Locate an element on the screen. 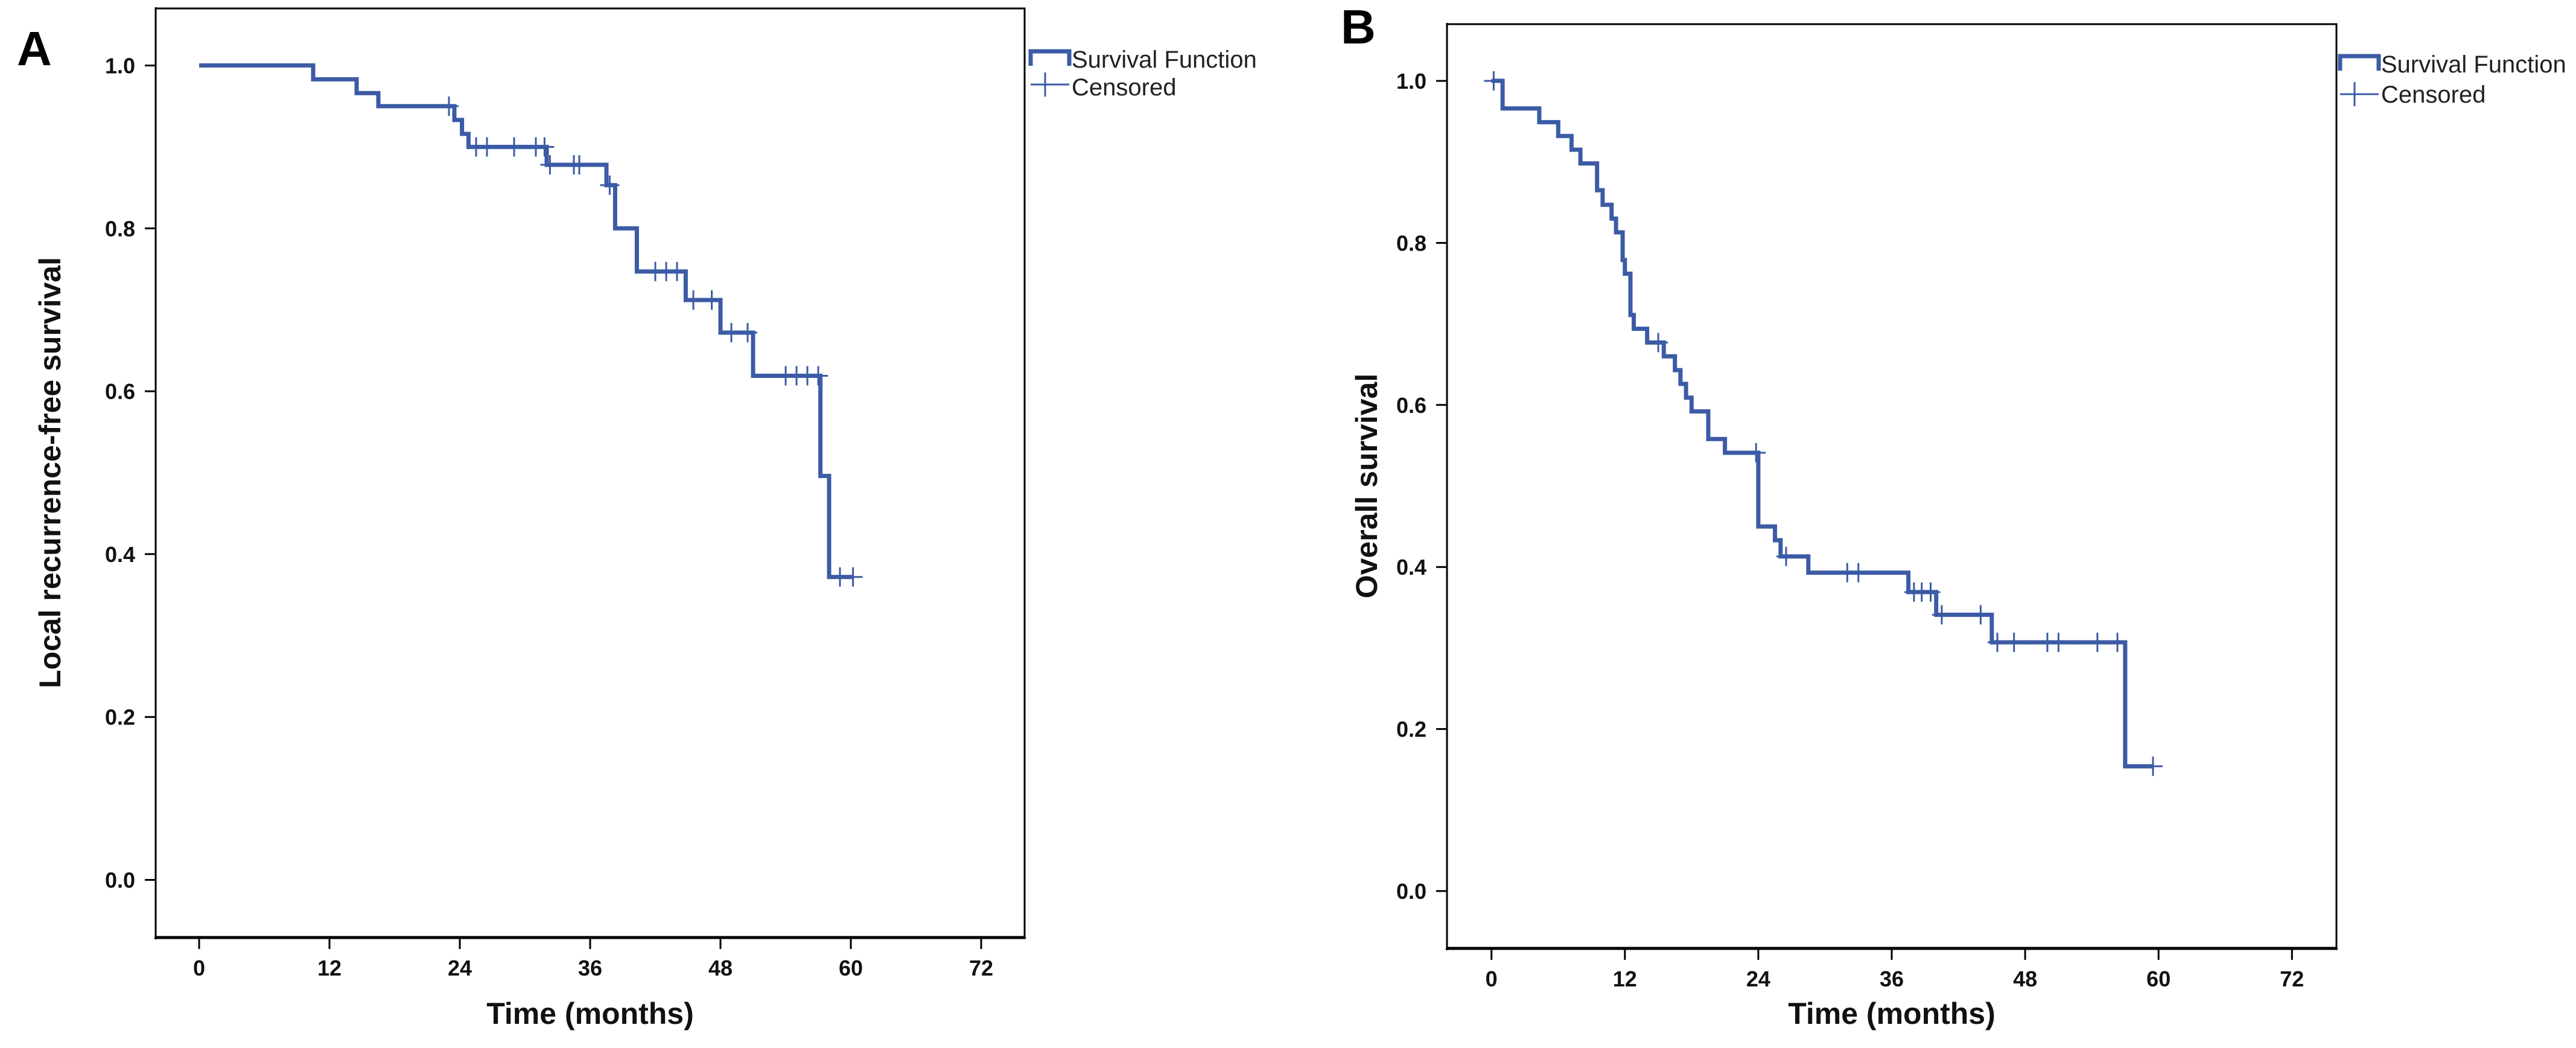 The height and width of the screenshot is (1048, 2576). legend-a: Survival Function Censored is located at coordinates (1142, 73).